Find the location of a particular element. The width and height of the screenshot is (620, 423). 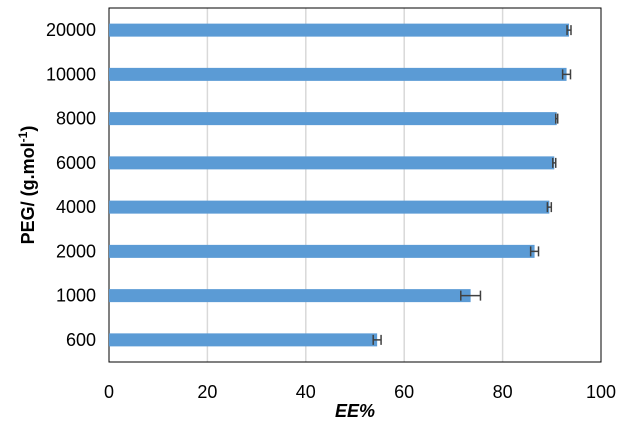

y-tick-label: 600 is located at coordinates (81, 340).